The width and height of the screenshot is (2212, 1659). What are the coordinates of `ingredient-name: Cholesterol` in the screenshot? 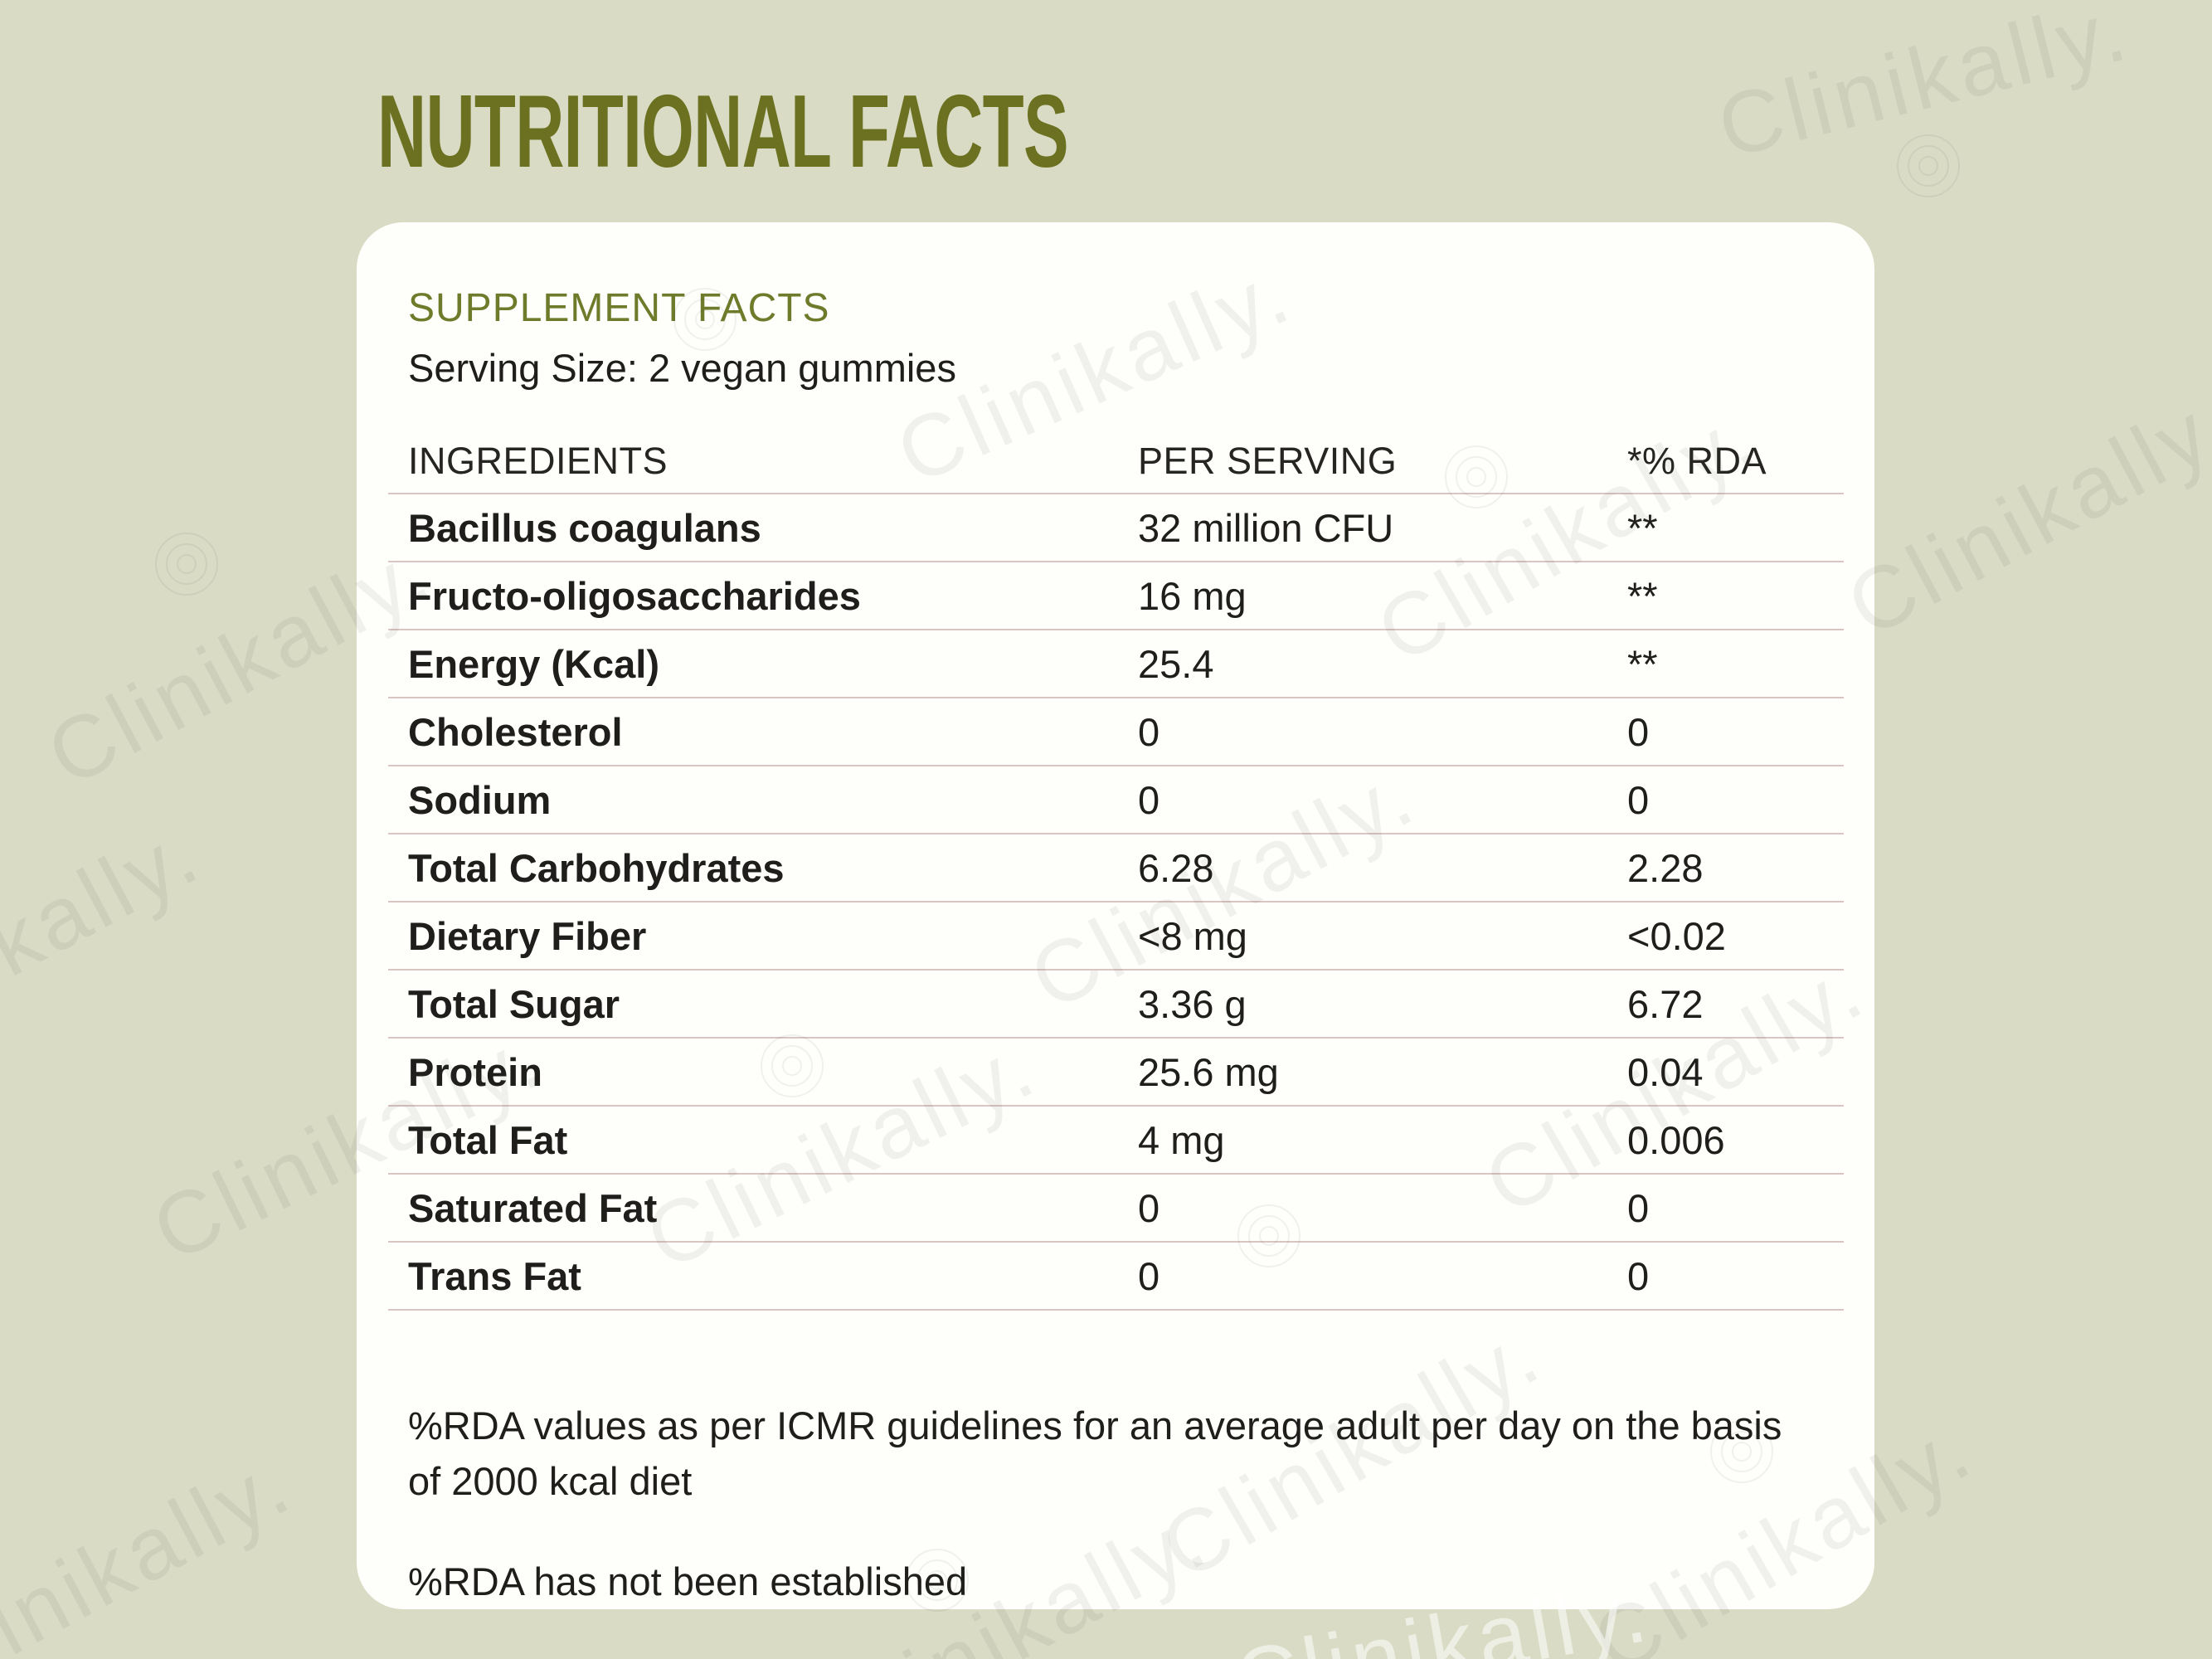 It's located at (516, 731).